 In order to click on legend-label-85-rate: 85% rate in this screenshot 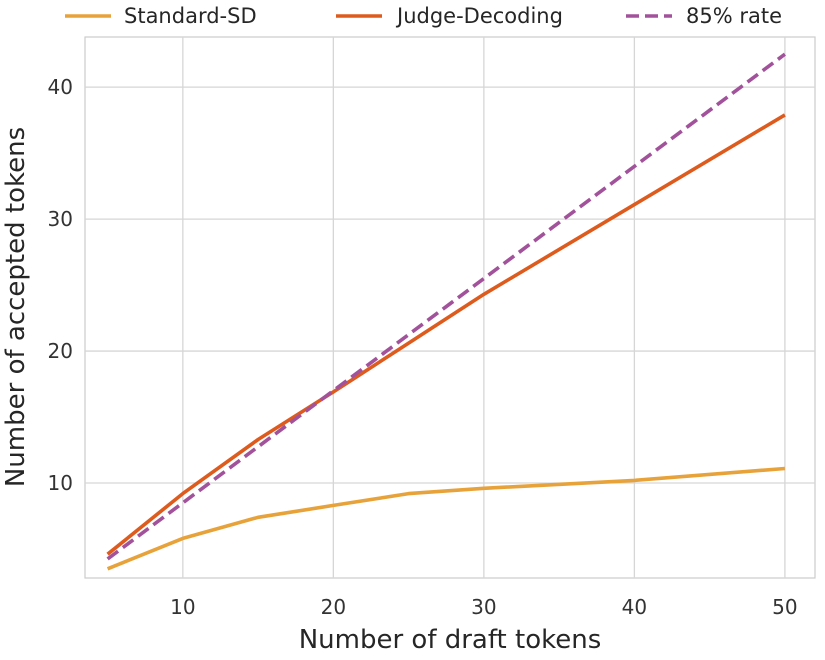, I will do `click(734, 16)`.